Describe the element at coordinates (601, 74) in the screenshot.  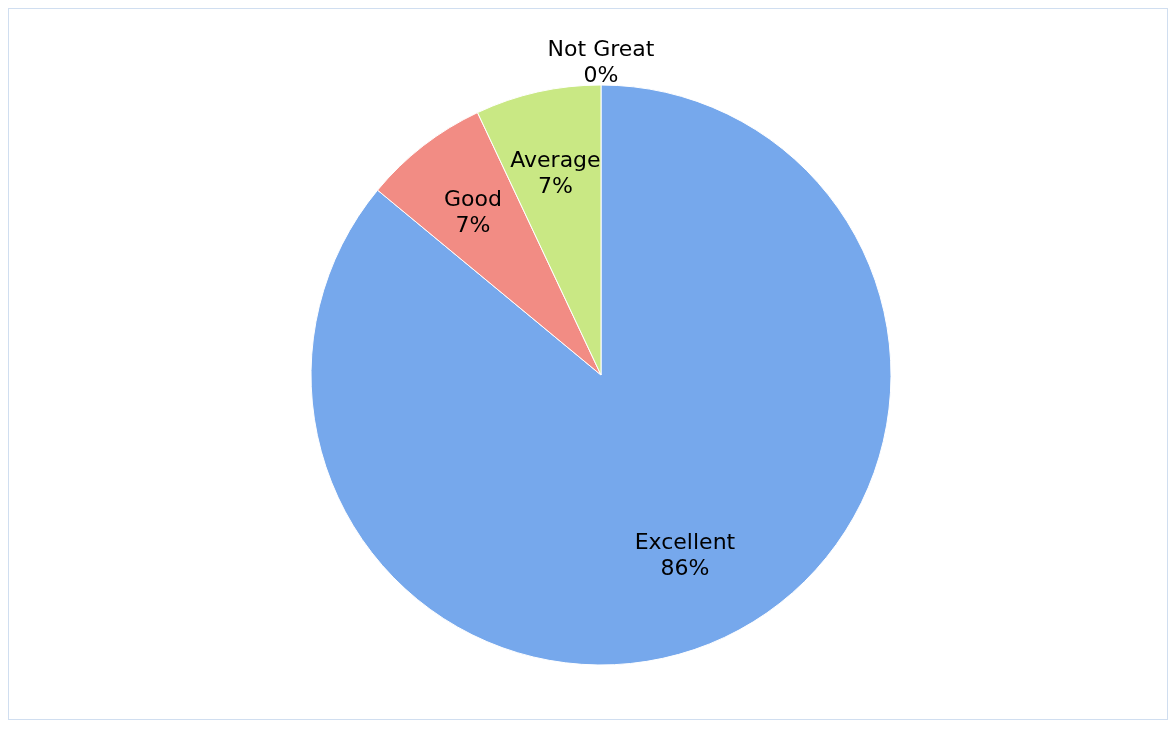
I see `text: 0%` at that location.